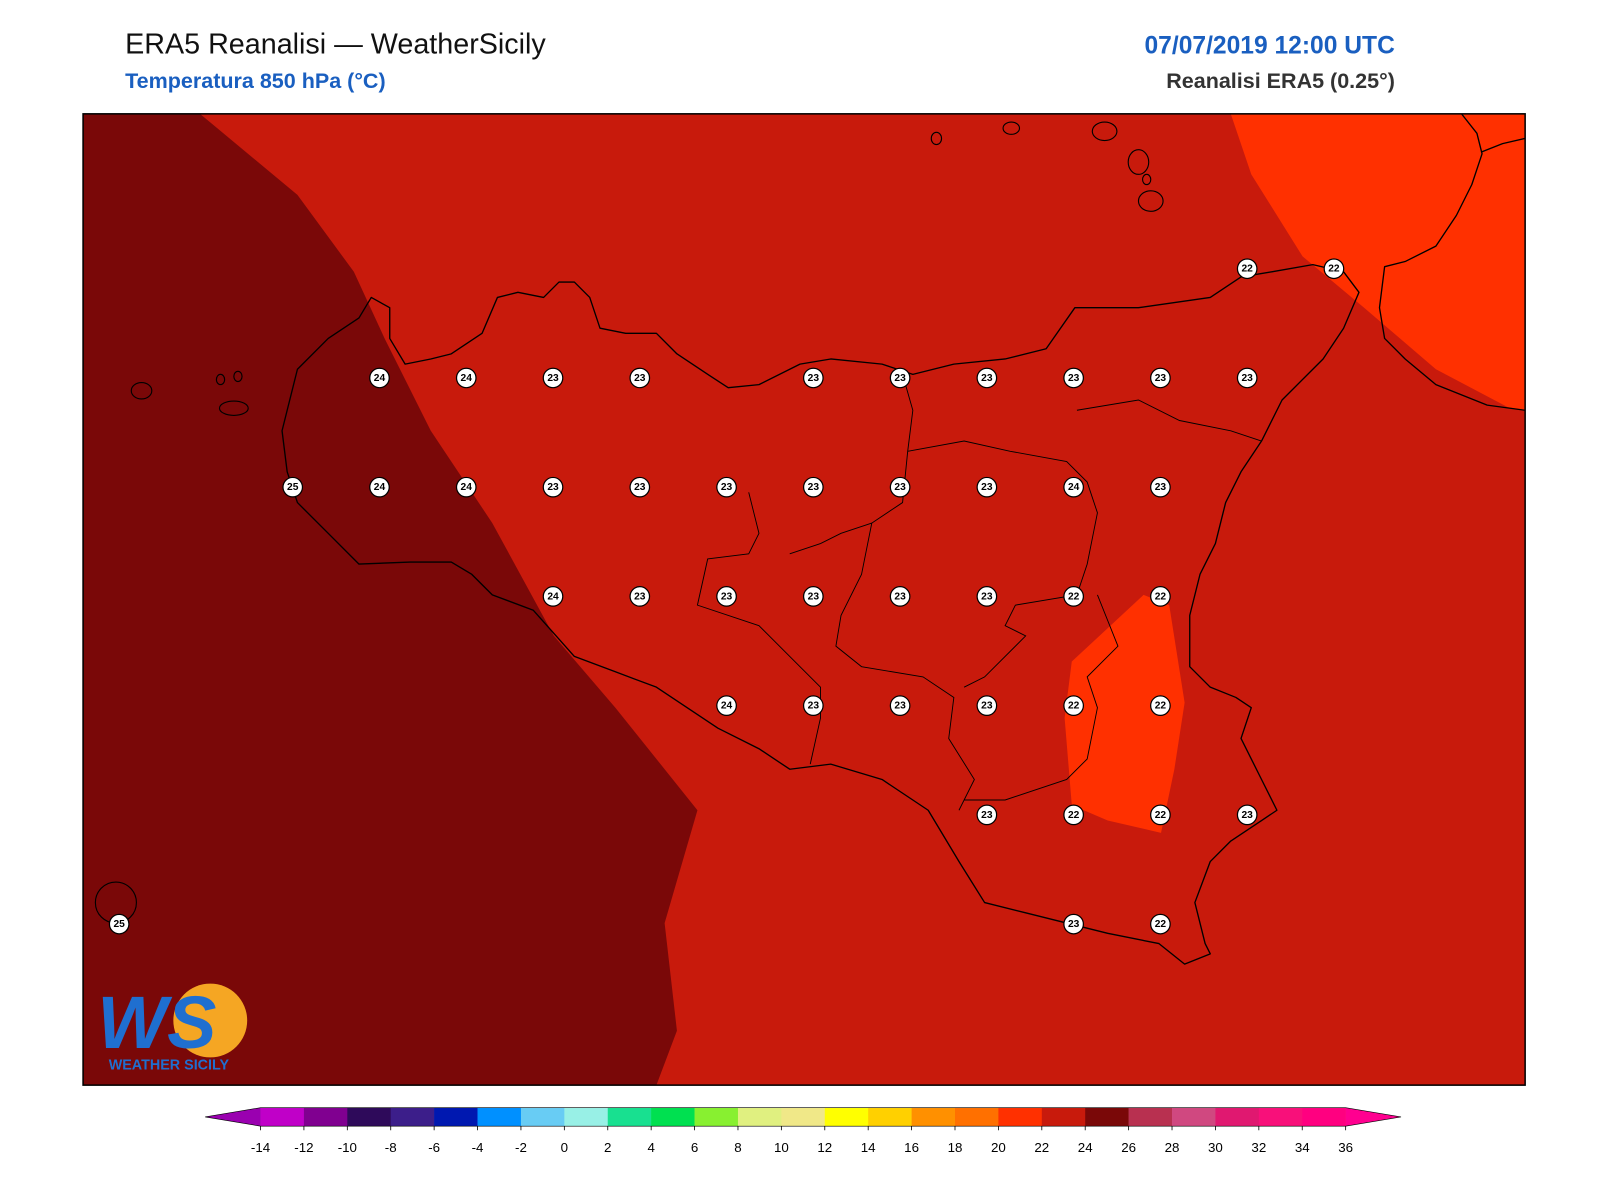 The image size is (1600, 1200). What do you see at coordinates (478, 1147) in the screenshot?
I see `colorbar-tick-label: -4` at bounding box center [478, 1147].